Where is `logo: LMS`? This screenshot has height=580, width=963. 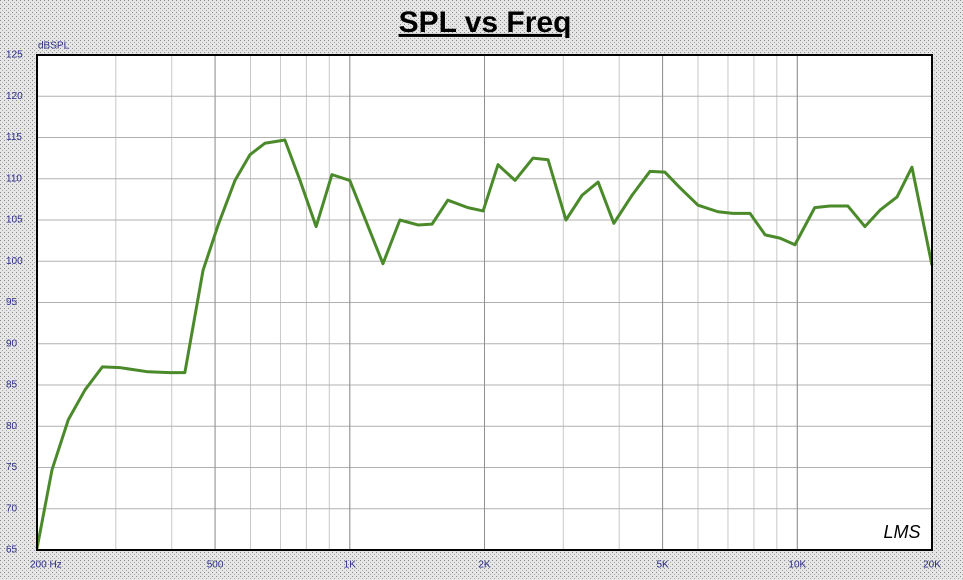
logo: LMS is located at coordinates (901, 532).